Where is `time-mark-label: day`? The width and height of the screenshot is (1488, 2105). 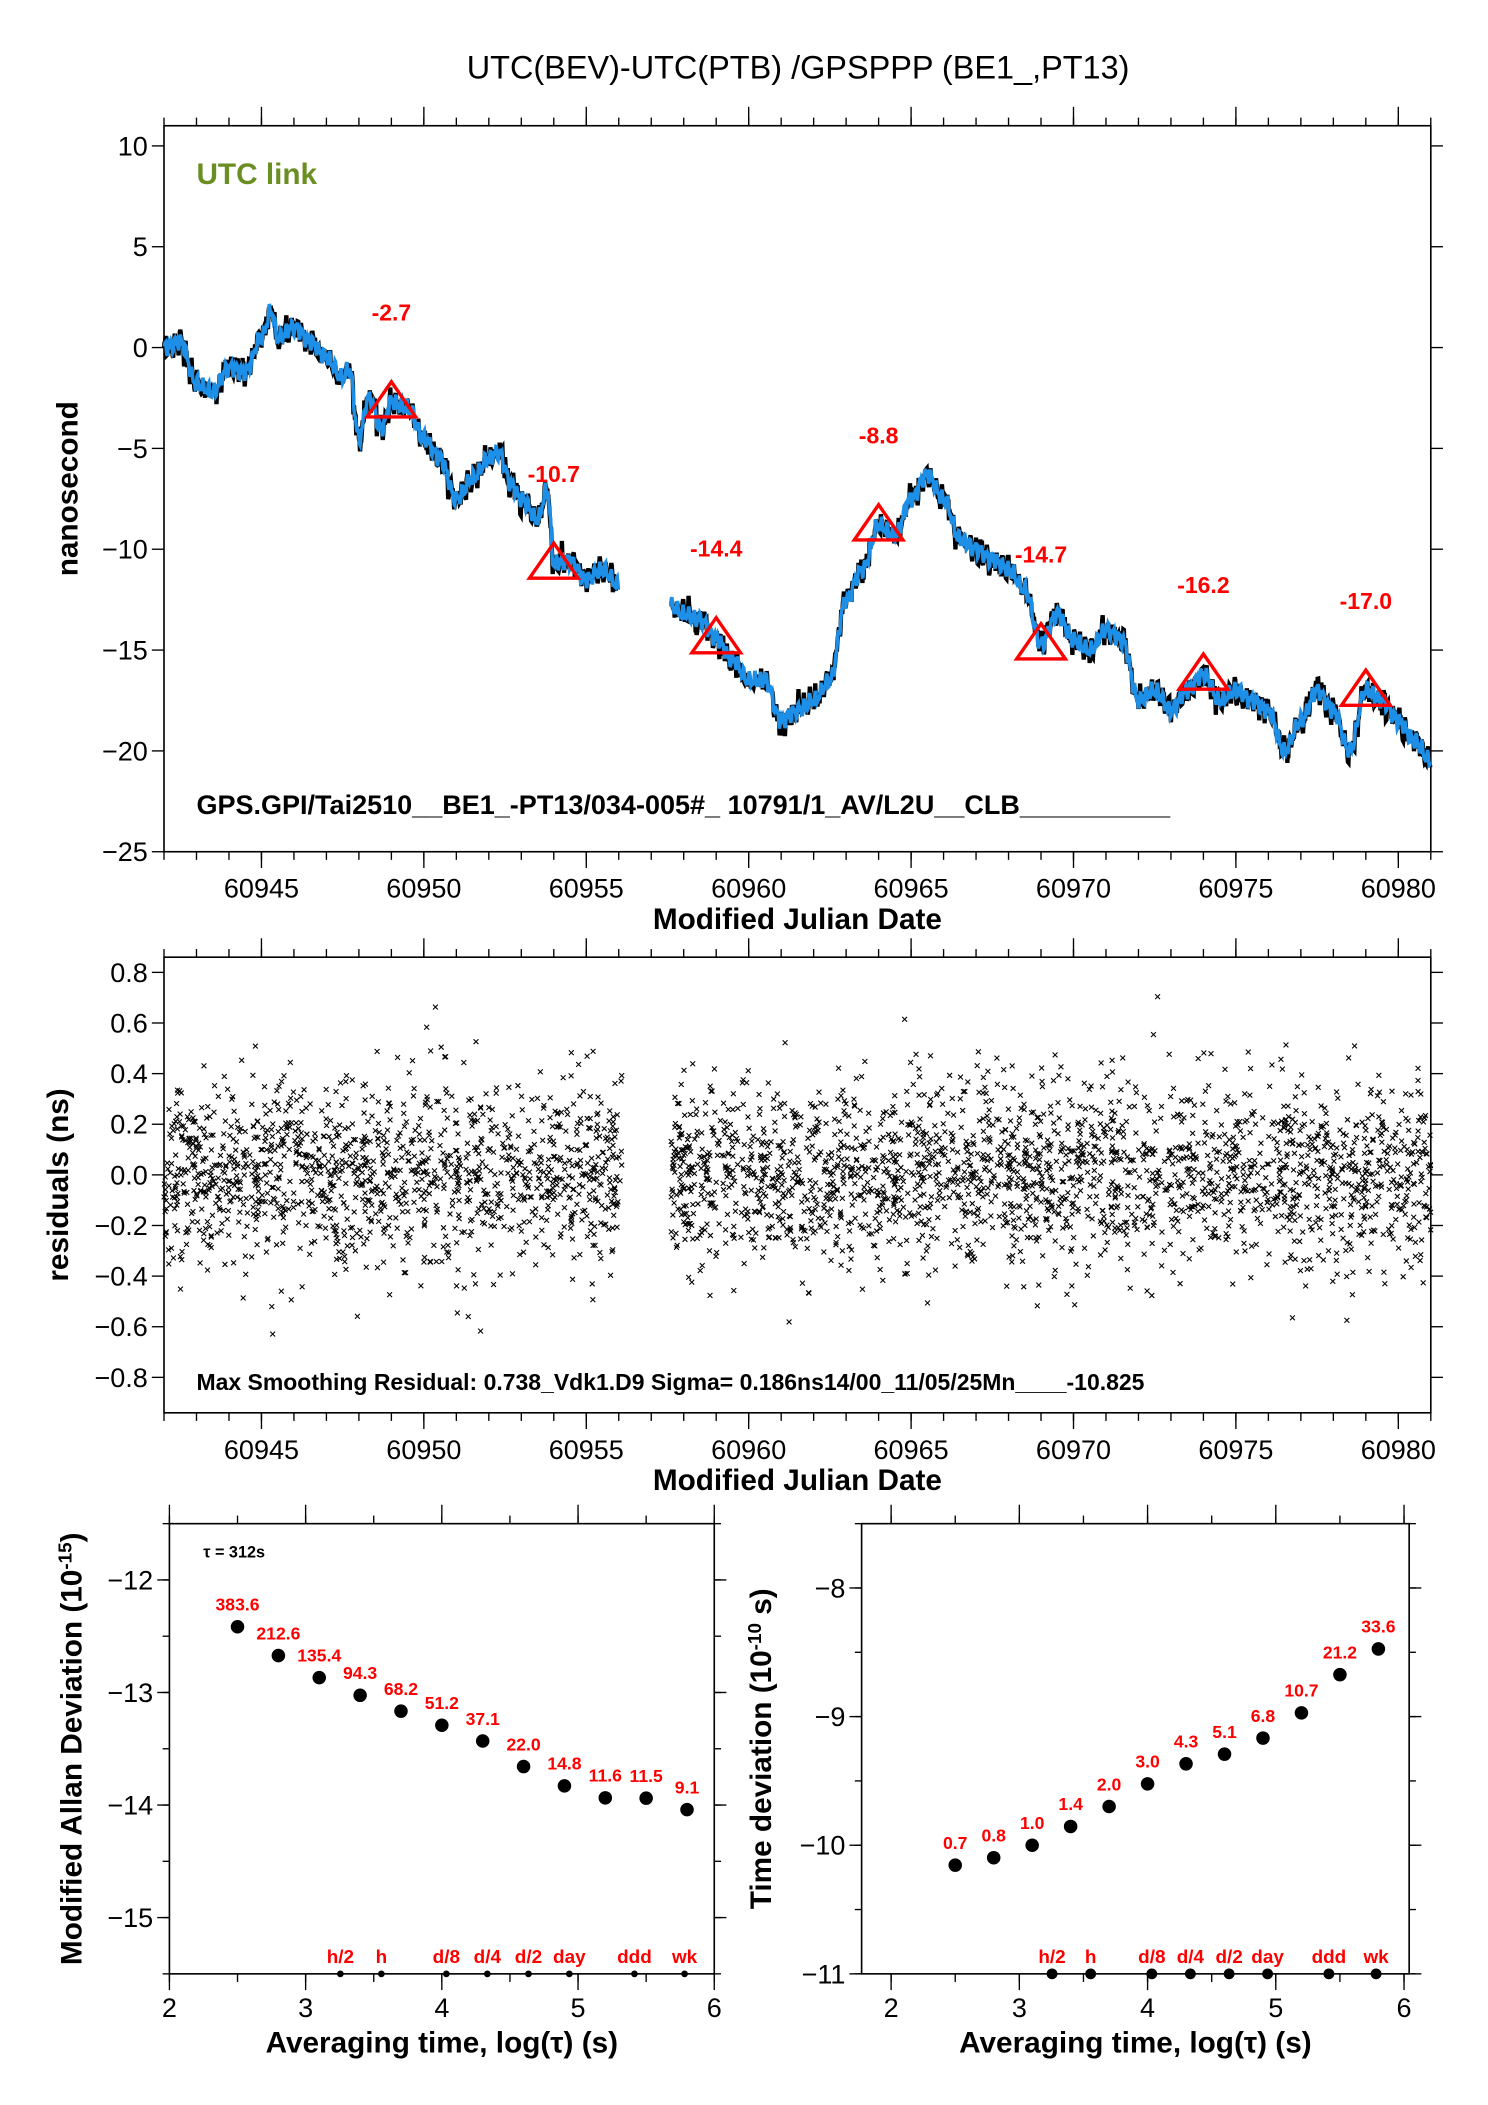
time-mark-label: day is located at coordinates (1267, 1957).